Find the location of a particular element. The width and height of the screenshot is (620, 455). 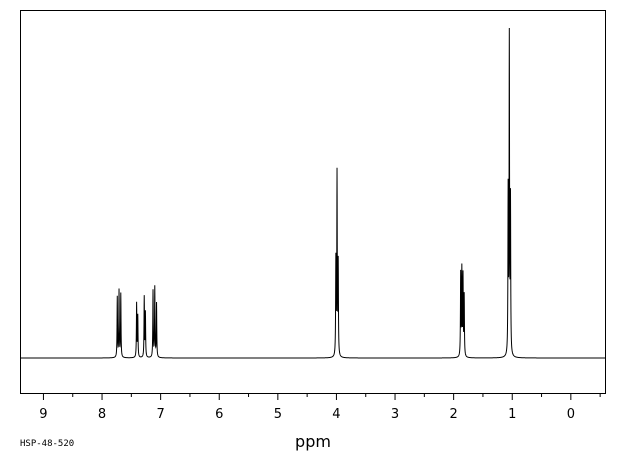

x-axis: 9 8 7 6 5 4 3 2 1 0 is located at coordinates (320, 408).